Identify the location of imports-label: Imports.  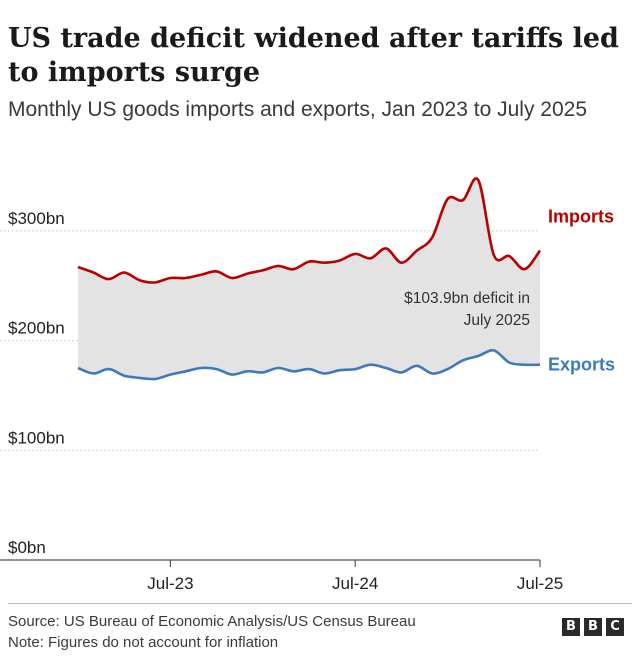
(581, 217).